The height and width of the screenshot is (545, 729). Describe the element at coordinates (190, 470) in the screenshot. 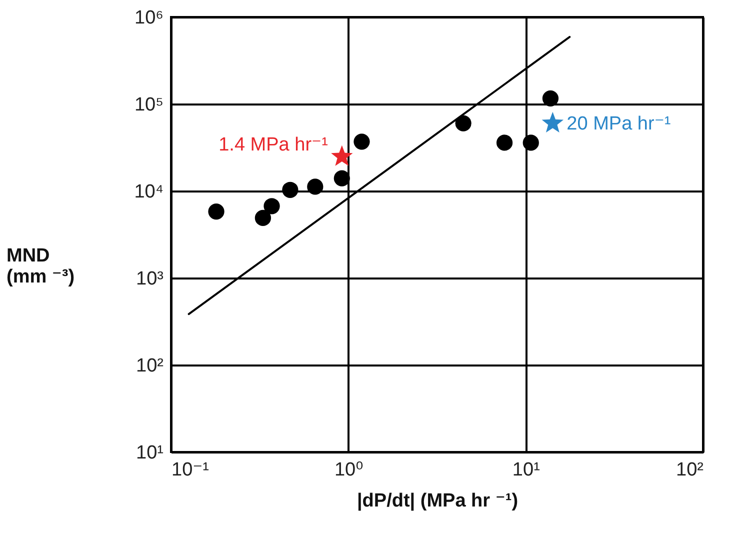

I see `x-tick-label: 10⁻¹` at that location.